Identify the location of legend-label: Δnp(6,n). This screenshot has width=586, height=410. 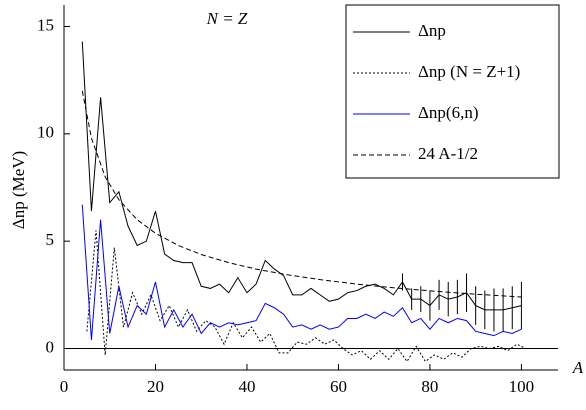
(448, 112).